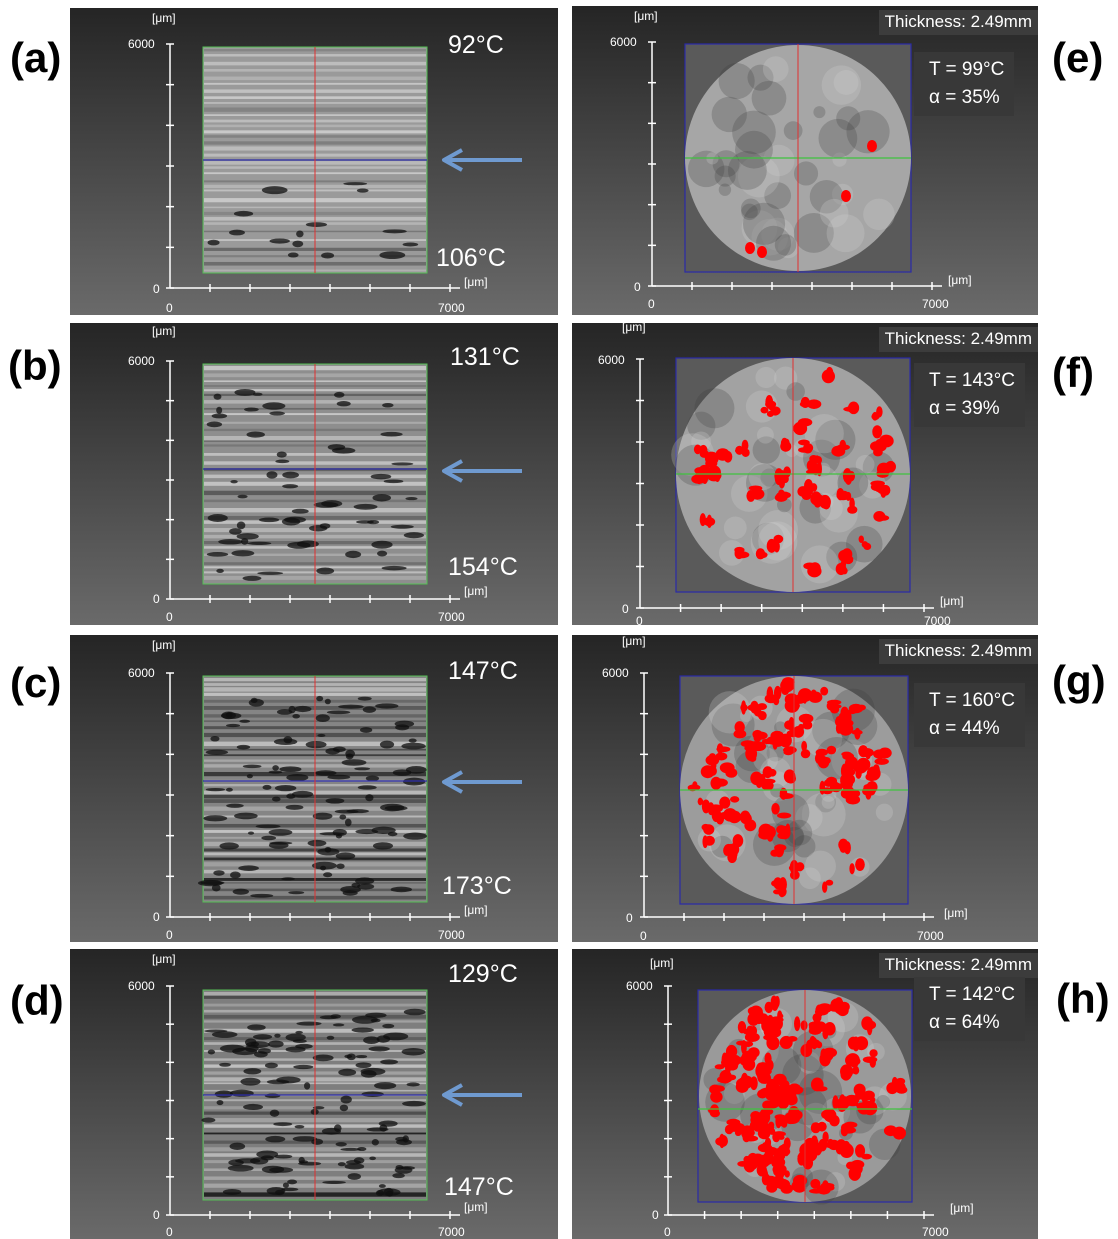 The width and height of the screenshot is (1118, 1239). Describe the element at coordinates (476, 45) in the screenshot. I see `top-temperature: 92°C` at that location.